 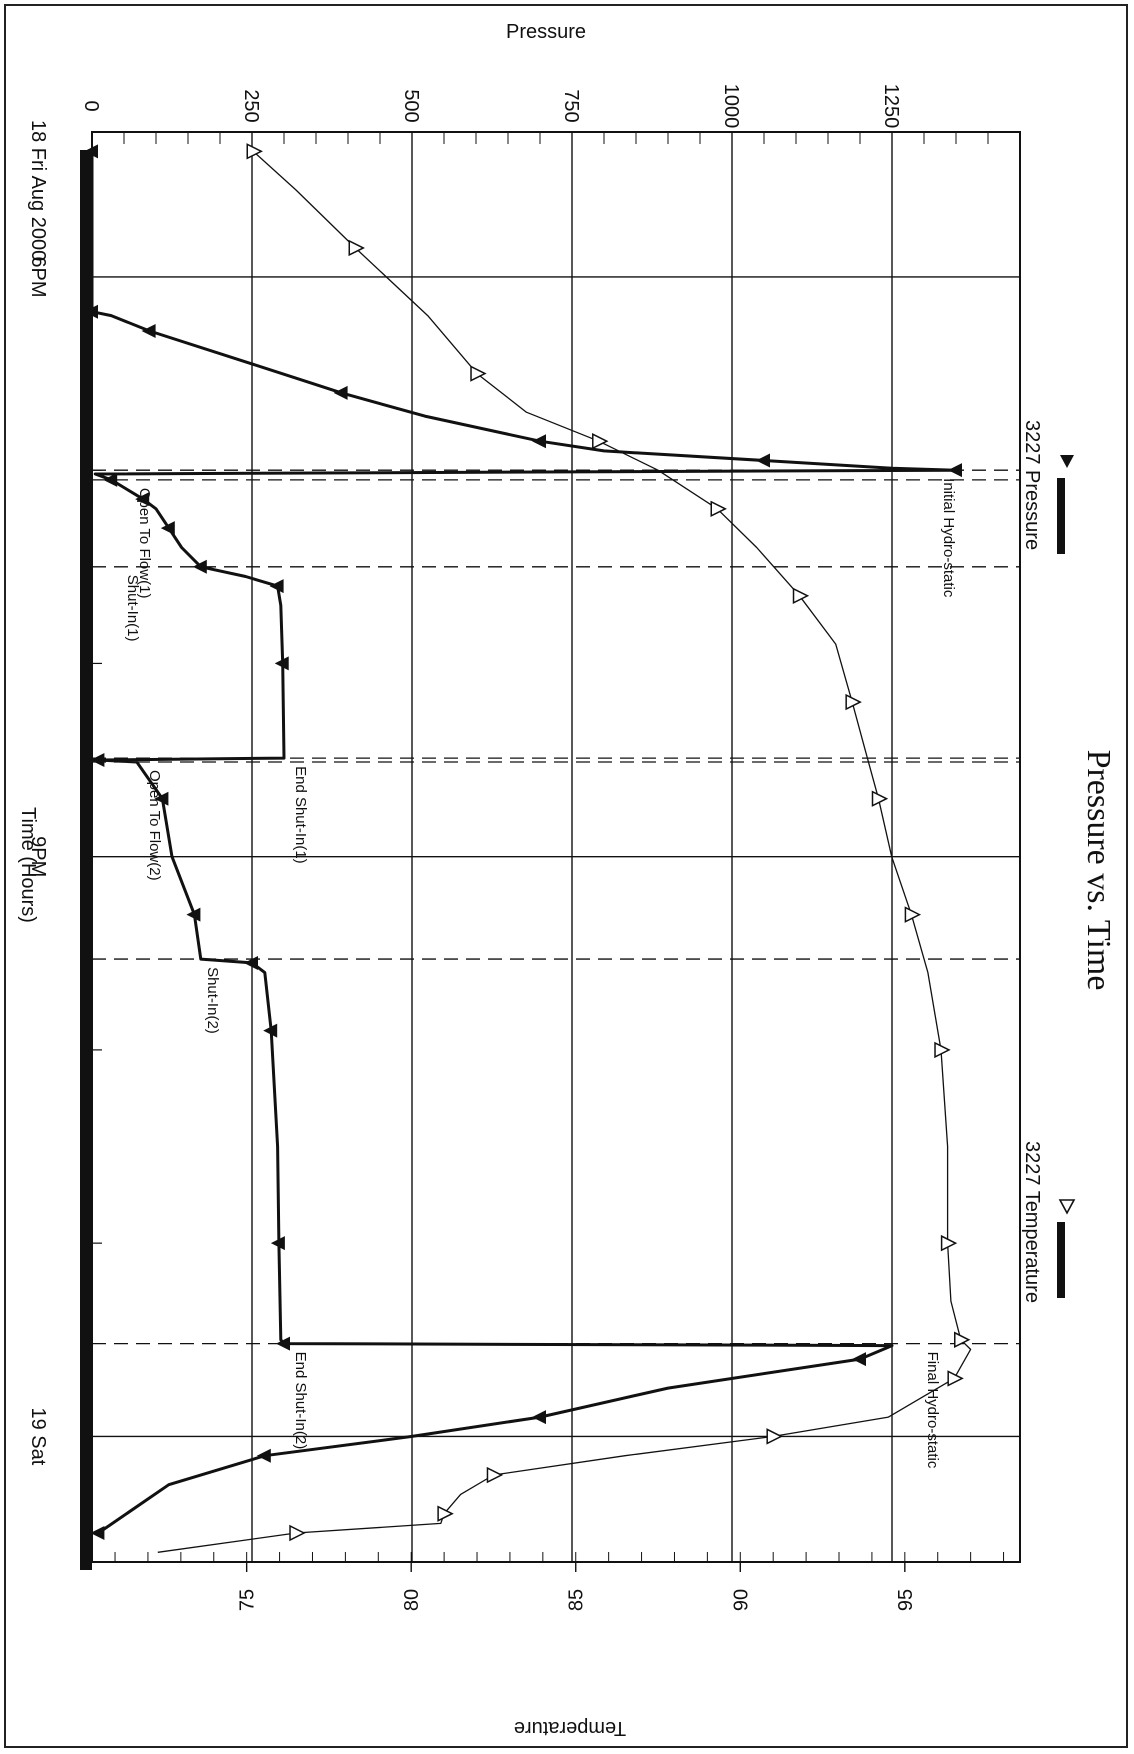 What do you see at coordinates (248, 1600) in the screenshot?
I see `temperature-tick-label: 75` at bounding box center [248, 1600].